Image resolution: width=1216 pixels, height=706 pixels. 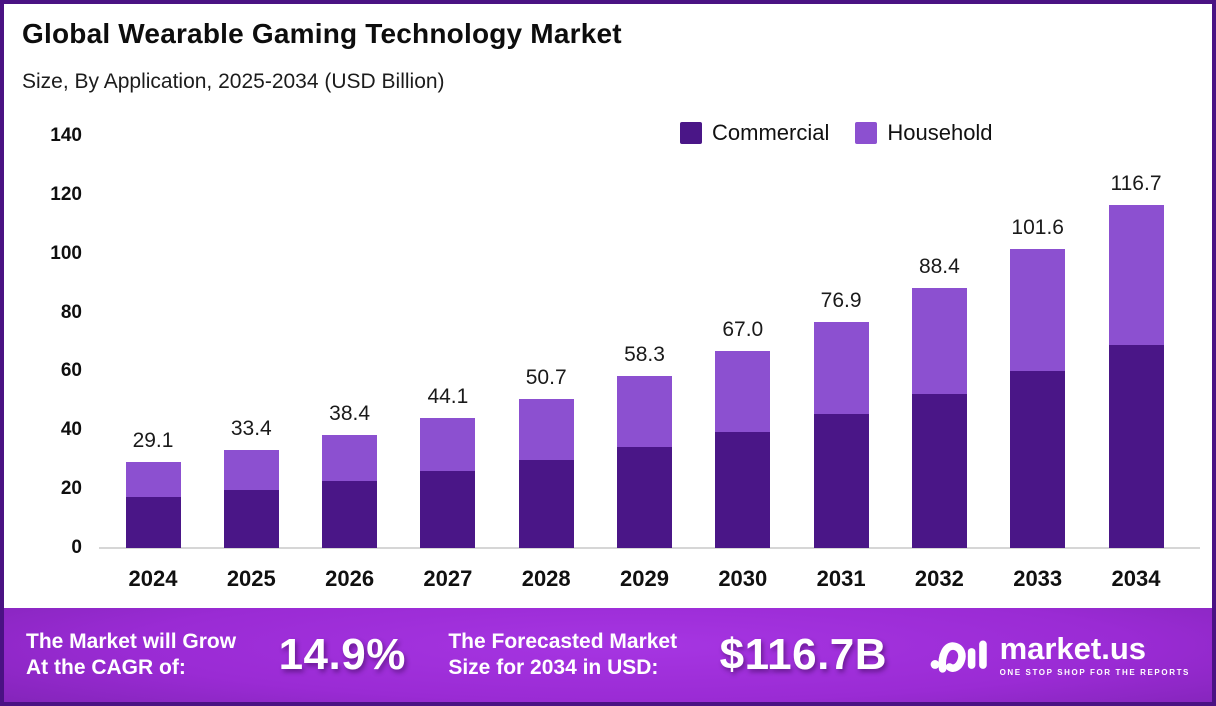 What do you see at coordinates (836, 133) in the screenshot?
I see `chart-legend: Commercial Household` at bounding box center [836, 133].